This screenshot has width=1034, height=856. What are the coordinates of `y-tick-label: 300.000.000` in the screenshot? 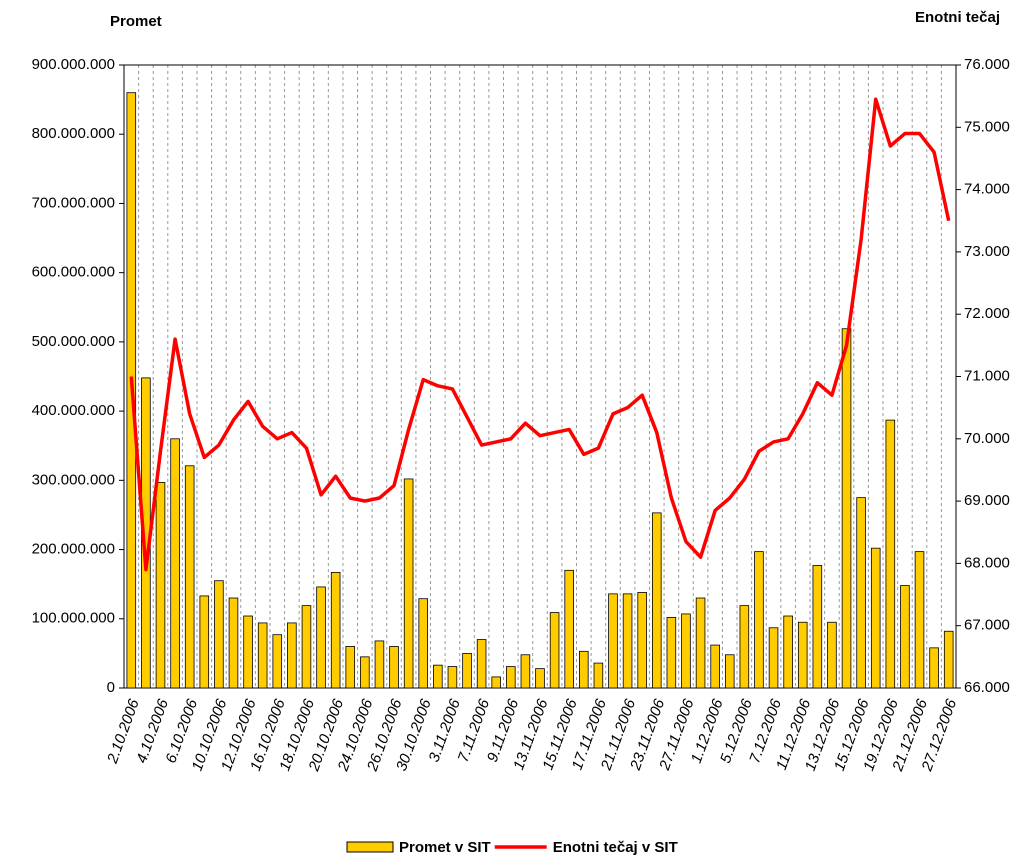 It's located at (73, 479).